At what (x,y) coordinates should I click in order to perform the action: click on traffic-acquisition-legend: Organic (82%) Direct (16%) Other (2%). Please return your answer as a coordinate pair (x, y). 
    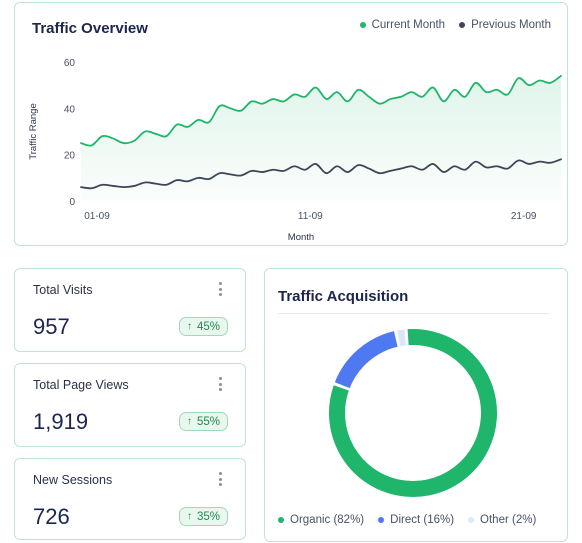
    Looking at the image, I should click on (407, 520).